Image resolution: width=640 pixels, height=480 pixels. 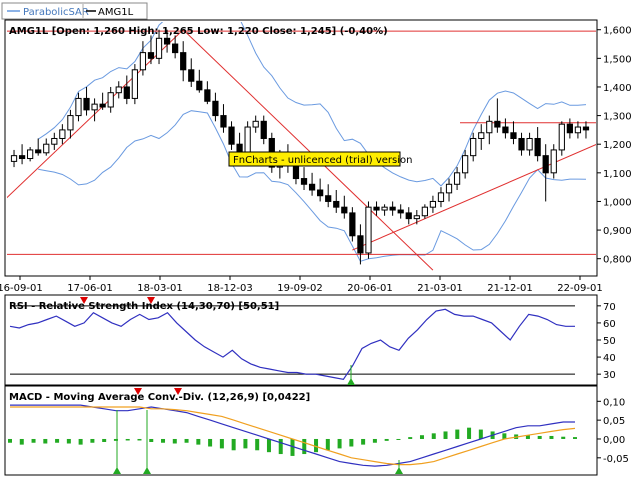 I want to click on macd-signal-markers, so click(x=258, y=431).